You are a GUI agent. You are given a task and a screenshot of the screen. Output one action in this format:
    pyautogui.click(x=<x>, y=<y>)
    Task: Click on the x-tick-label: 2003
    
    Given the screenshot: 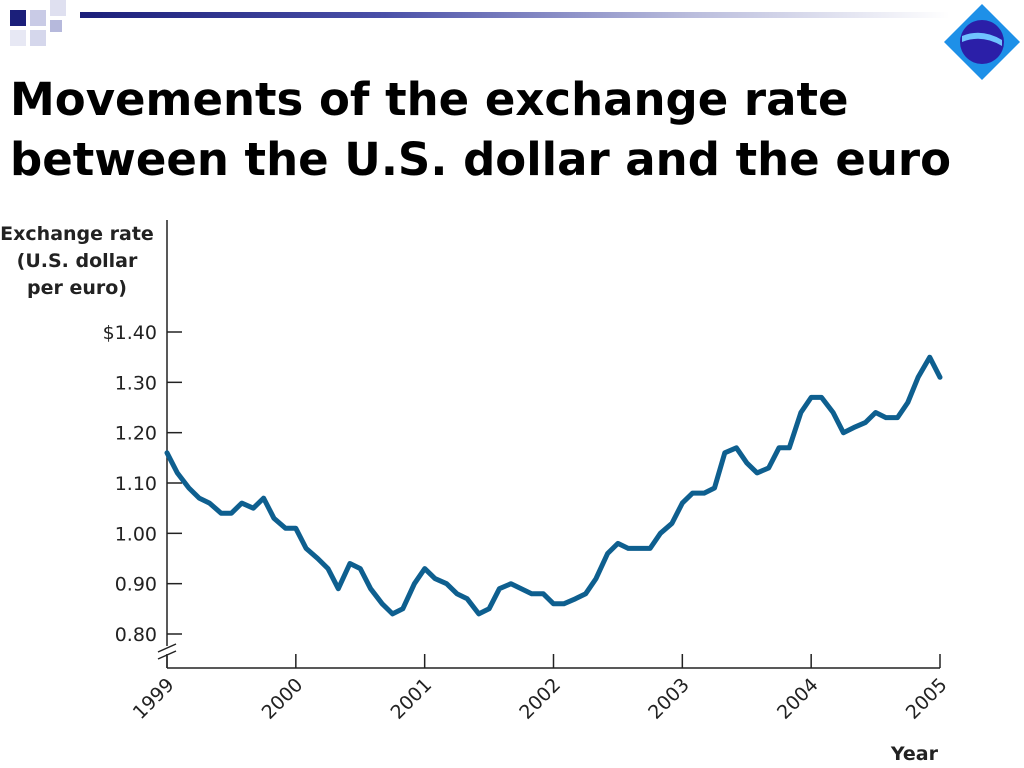 What is the action you would take?
    pyautogui.click(x=669, y=699)
    